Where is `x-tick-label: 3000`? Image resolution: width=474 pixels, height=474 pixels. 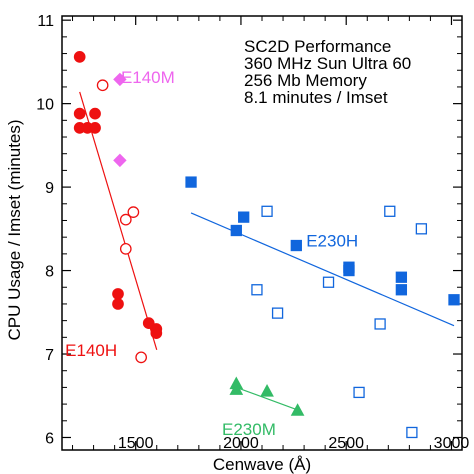
x-tick-label: 3000 is located at coordinates (452, 443).